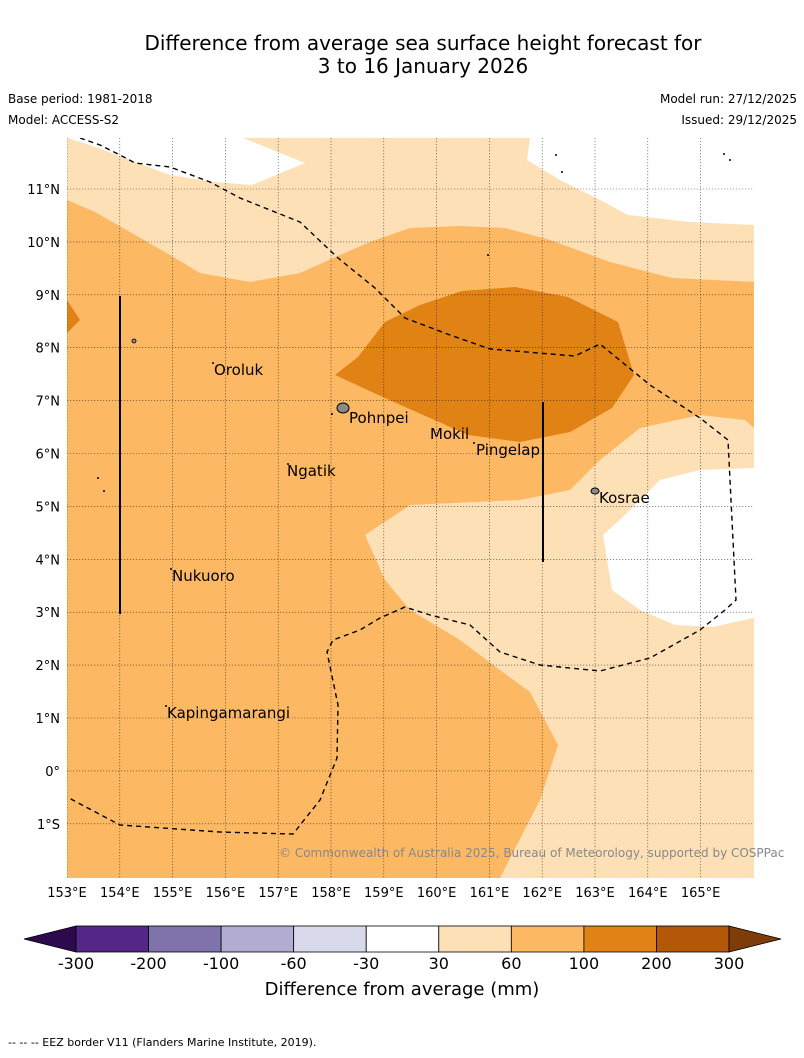  What do you see at coordinates (648, 893) in the screenshot?
I see `longitude-label: 164°E` at bounding box center [648, 893].